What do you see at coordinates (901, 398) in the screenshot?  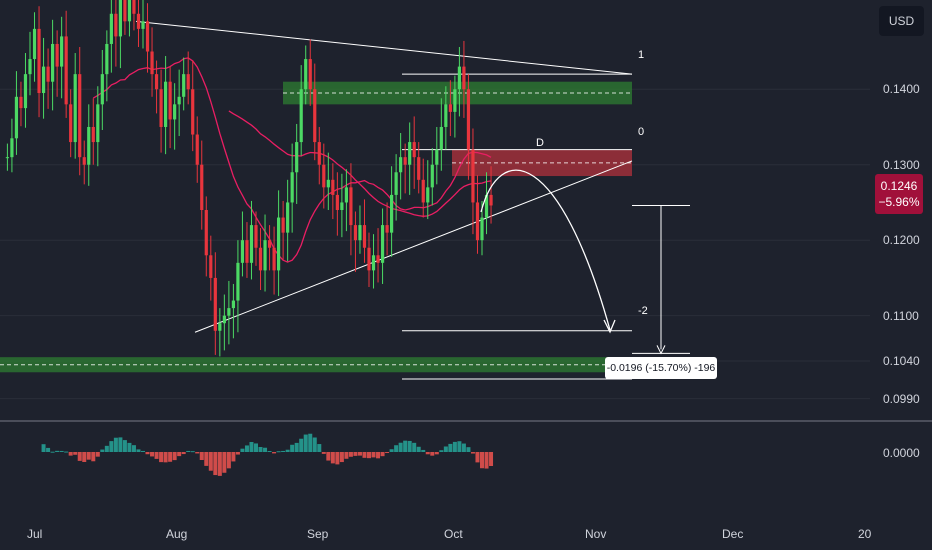 I see `price-tick: 0.0990` at bounding box center [901, 398].